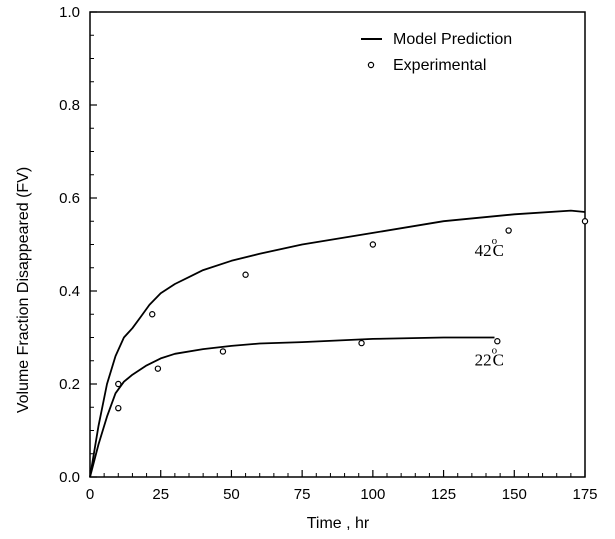 The width and height of the screenshot is (615, 539). I want to click on temperature-label: 22 oC, so click(489, 356).